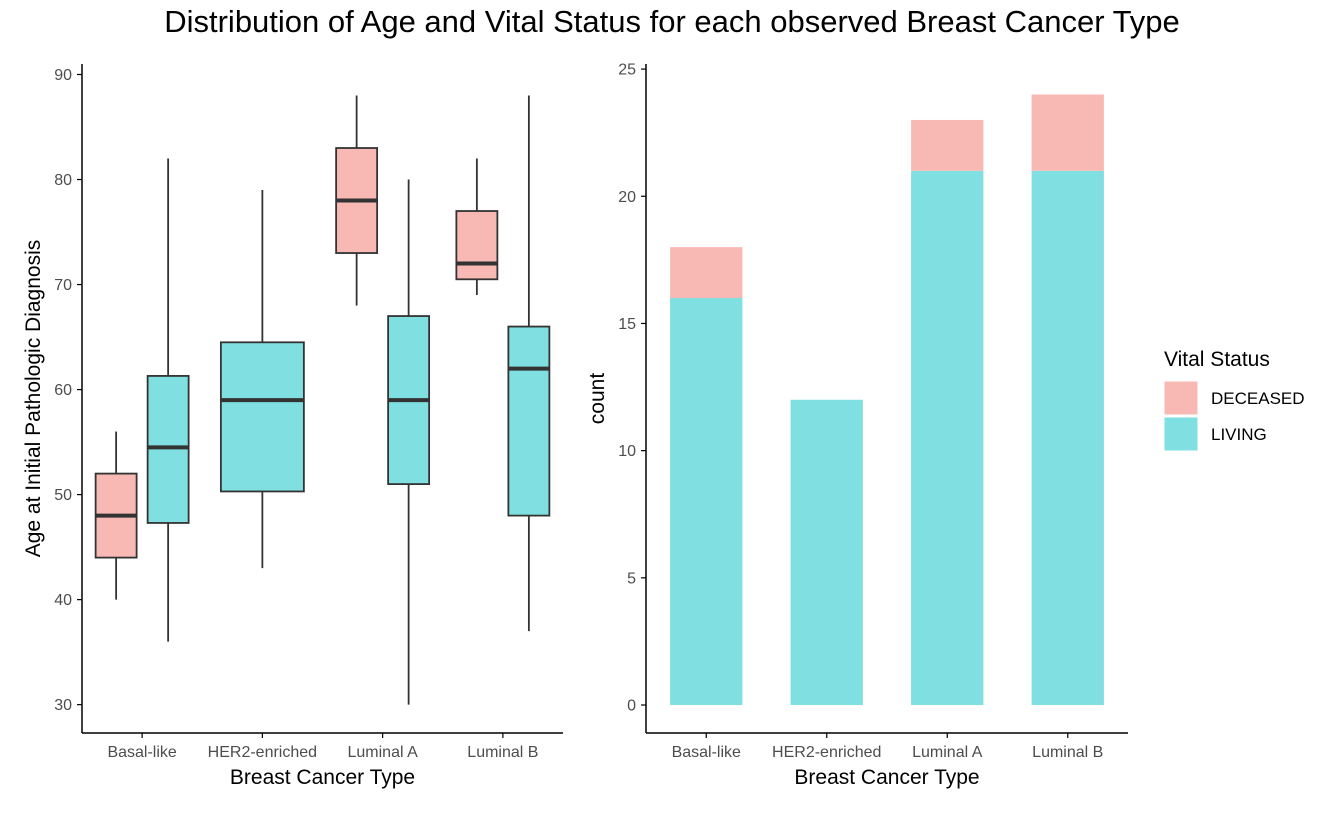 Image resolution: width=1344 pixels, height=813 pixels. Describe the element at coordinates (63, 495) in the screenshot. I see `y-tick-label: 50` at that location.